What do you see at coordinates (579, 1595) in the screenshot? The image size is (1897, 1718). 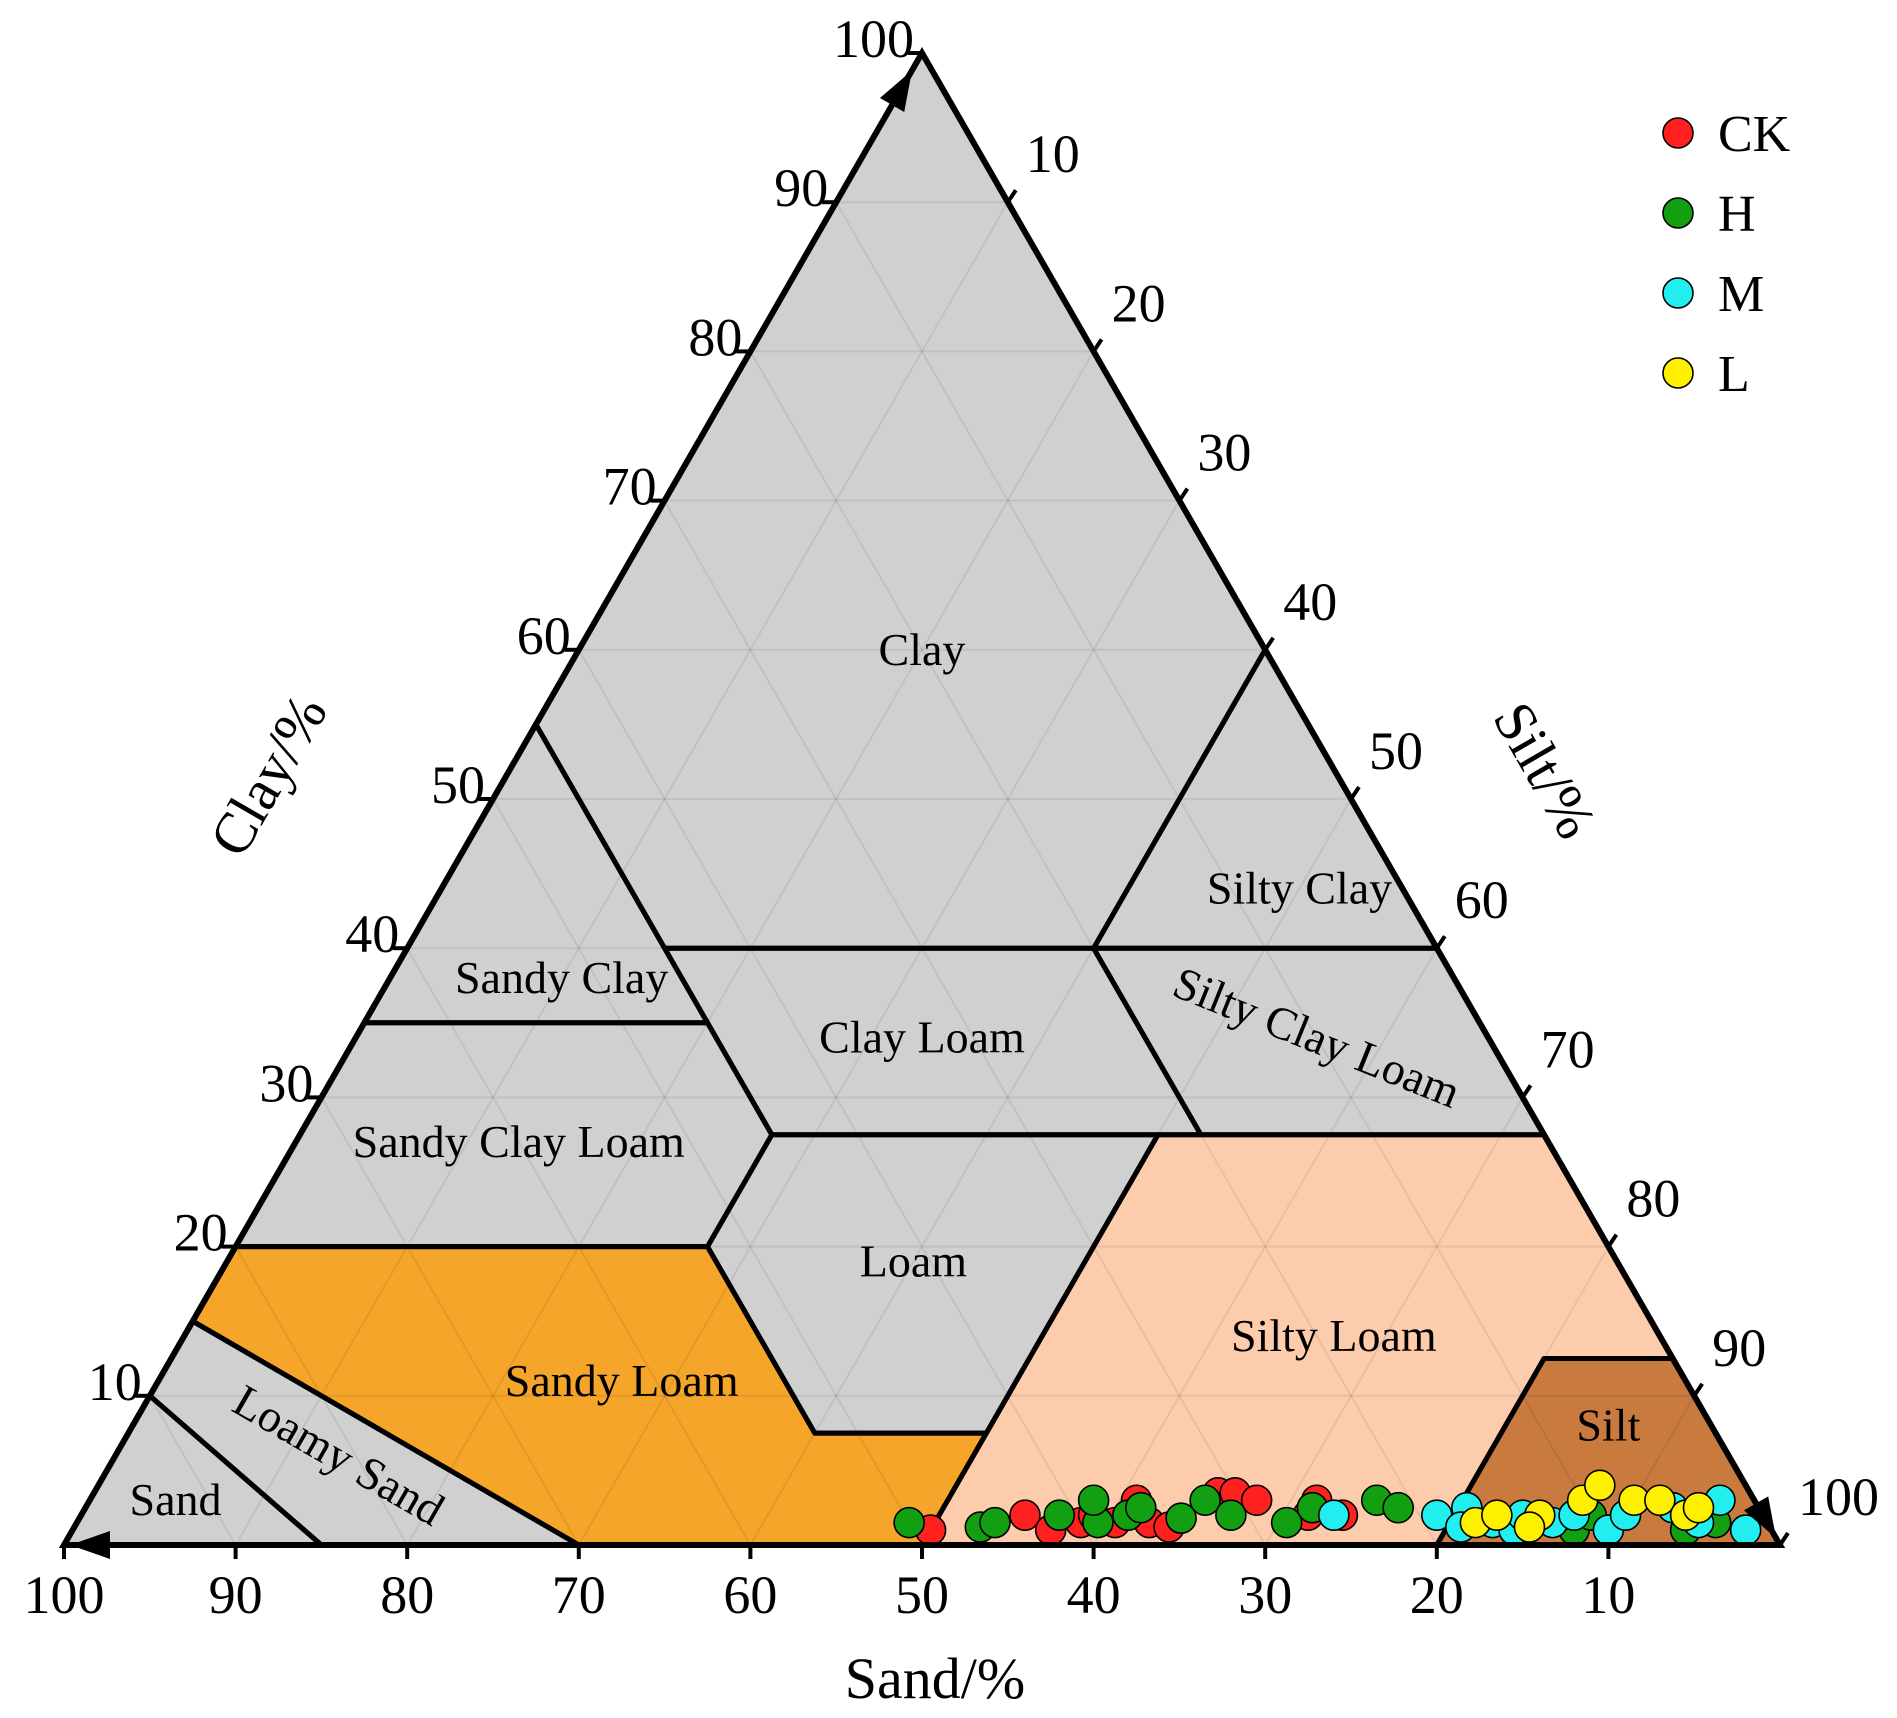 I see `sand-tick-label: 70` at bounding box center [579, 1595].